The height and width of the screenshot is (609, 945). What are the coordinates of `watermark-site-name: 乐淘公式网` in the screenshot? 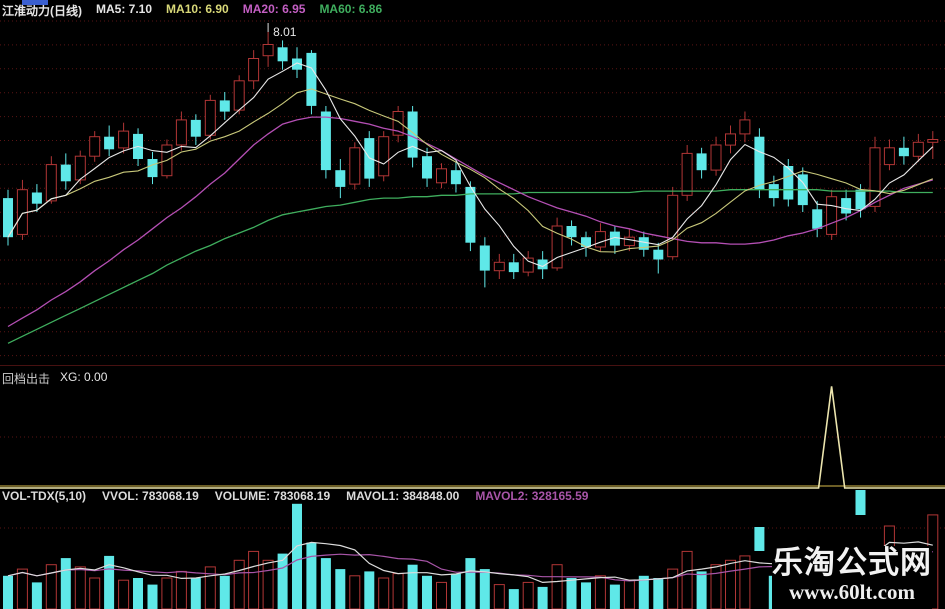 It's located at (852, 562).